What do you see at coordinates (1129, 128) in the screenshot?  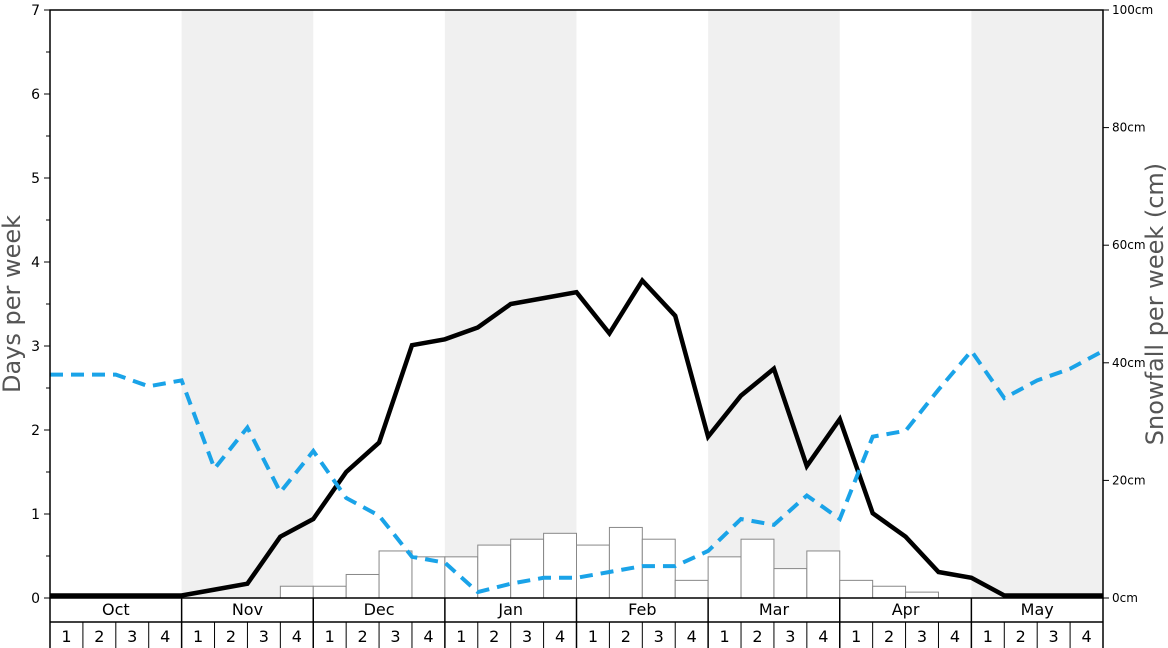 I see `right-tick-label: 80cm` at bounding box center [1129, 128].